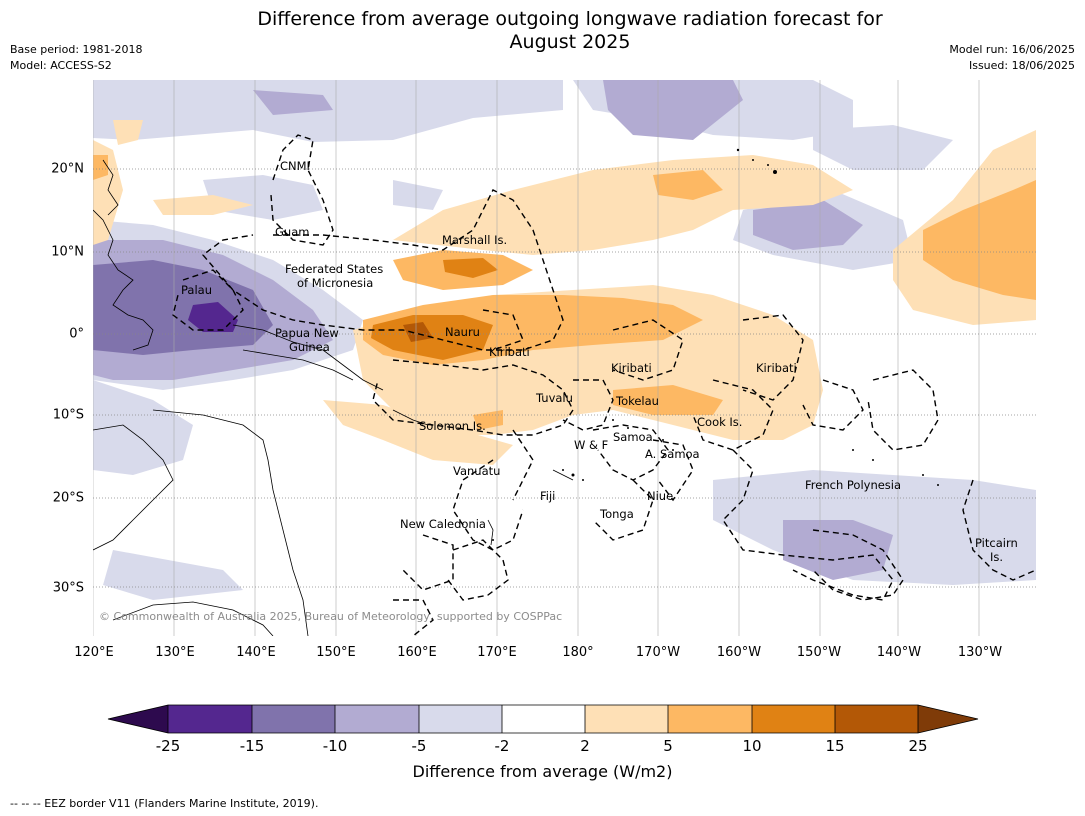  What do you see at coordinates (61, 65) in the screenshot?
I see `model-text: Model: ACCESS-S2` at bounding box center [61, 65].